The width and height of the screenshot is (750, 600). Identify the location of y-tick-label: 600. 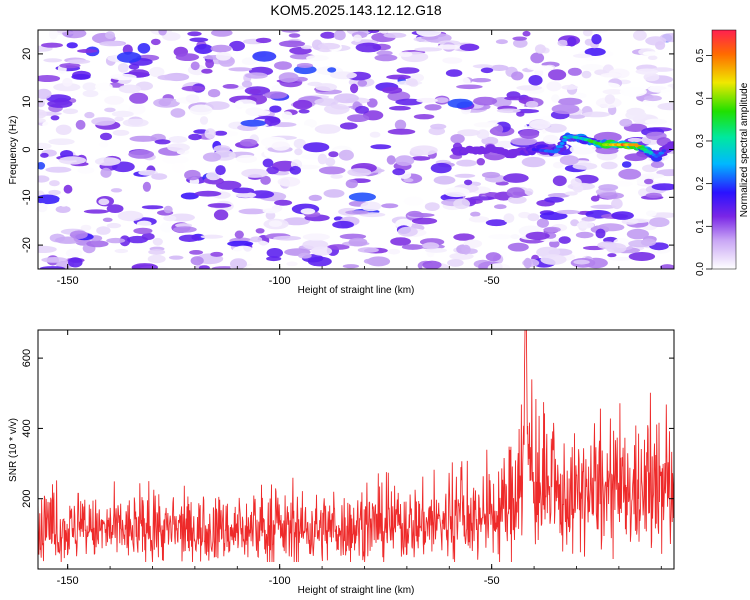
(27, 358).